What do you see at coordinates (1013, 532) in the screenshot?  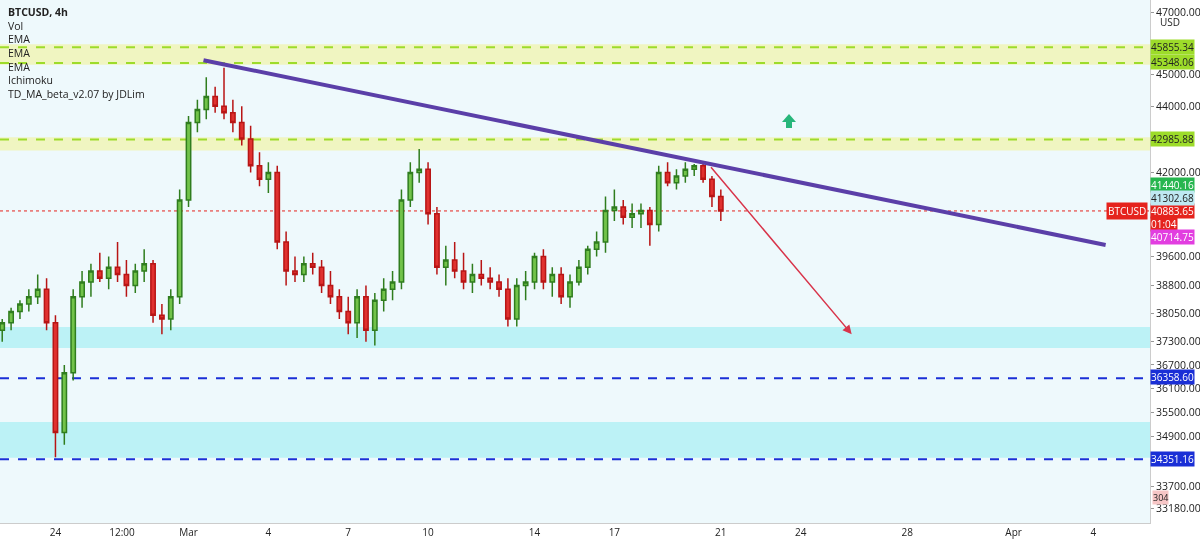 I see `x-tick-label: Apr` at bounding box center [1013, 532].